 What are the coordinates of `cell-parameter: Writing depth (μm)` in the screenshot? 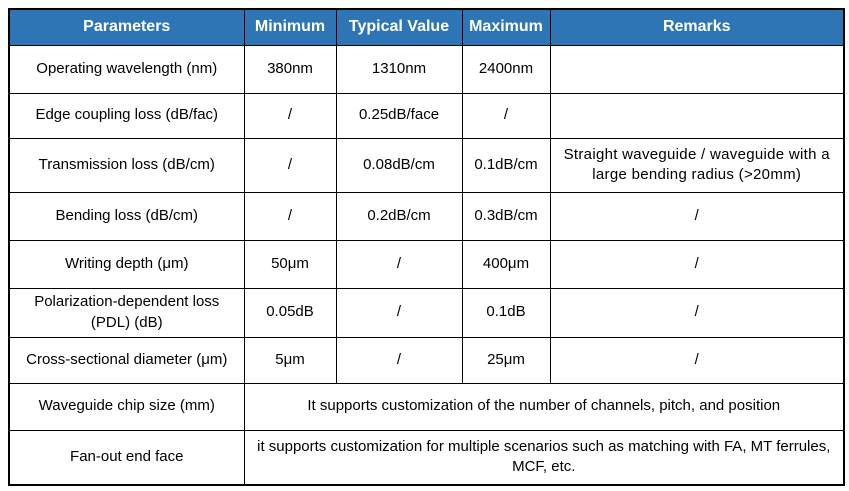 It's located at (126, 264).